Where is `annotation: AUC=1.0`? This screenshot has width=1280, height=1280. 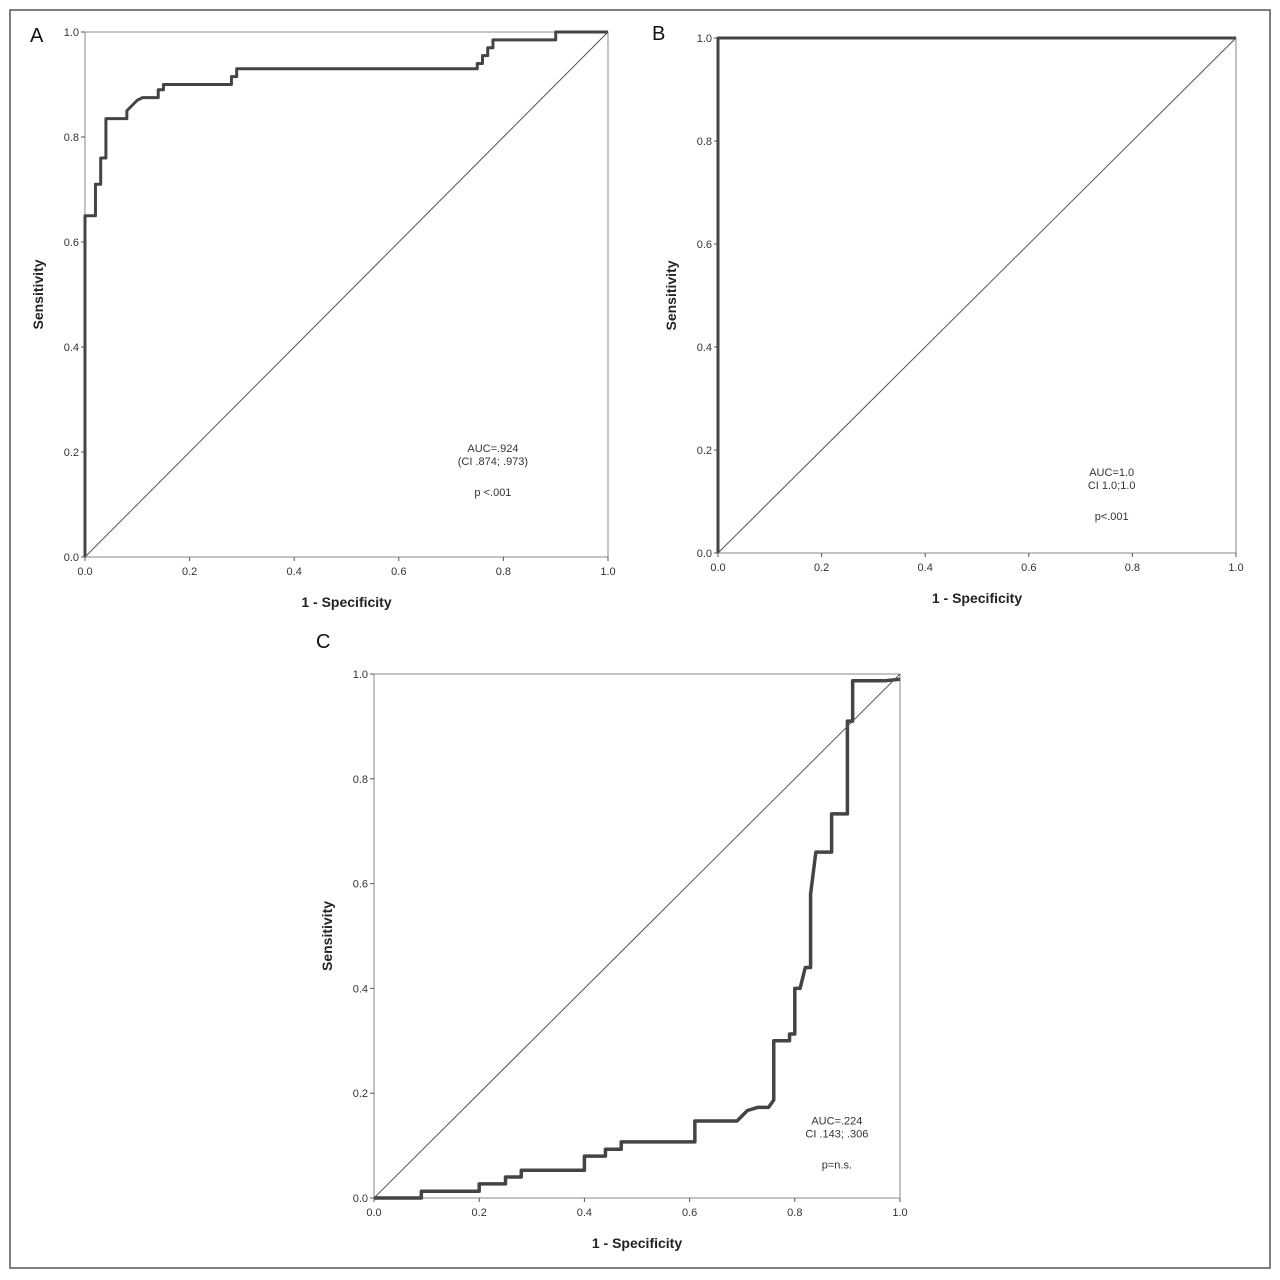
annotation: AUC=1.0 is located at coordinates (1111, 473).